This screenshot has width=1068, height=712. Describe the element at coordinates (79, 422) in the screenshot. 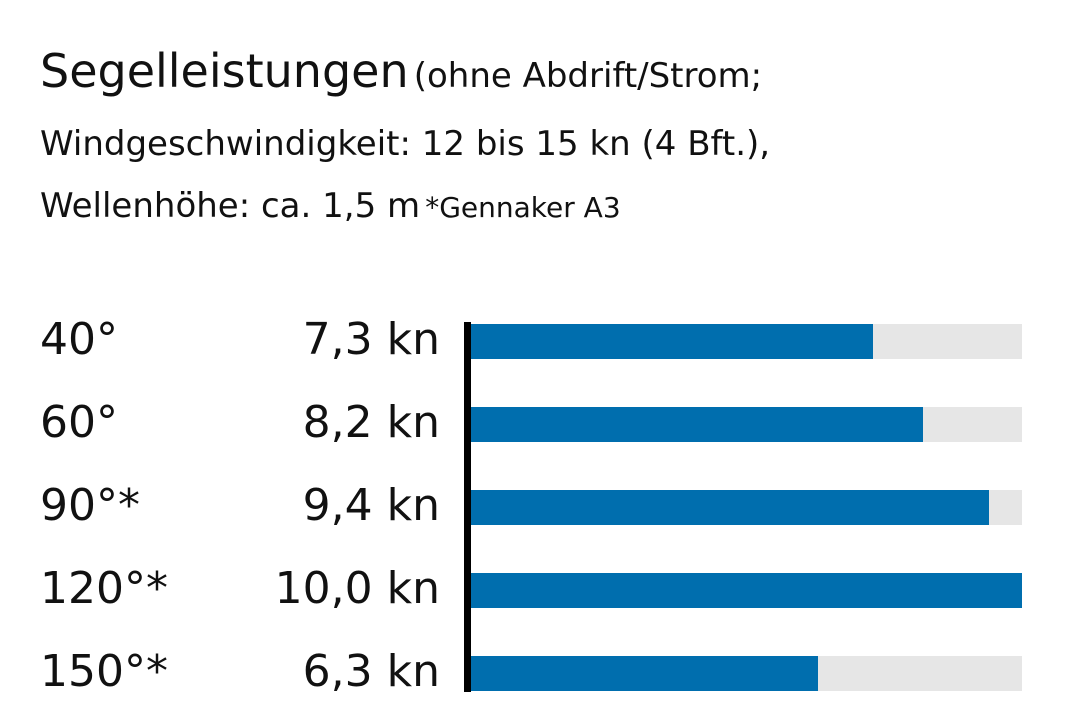

I see `category-label: 60°` at that location.